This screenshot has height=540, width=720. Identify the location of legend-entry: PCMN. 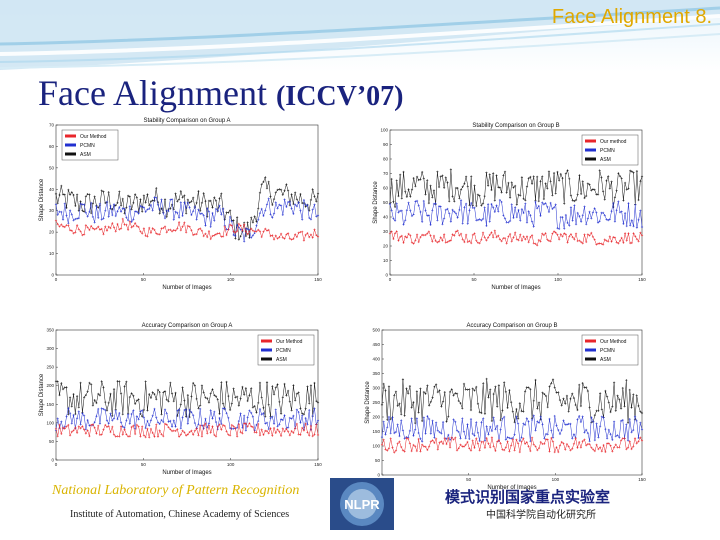
(283, 351).